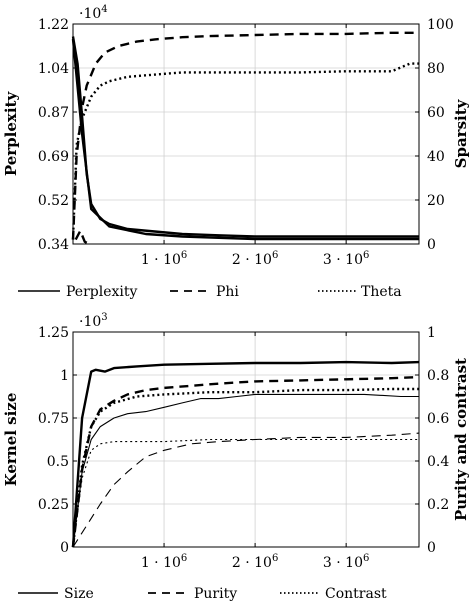 The height and width of the screenshot is (602, 474). Describe the element at coordinates (461, 439) in the screenshot. I see `y2-axis-label: Purity and contrast` at that location.